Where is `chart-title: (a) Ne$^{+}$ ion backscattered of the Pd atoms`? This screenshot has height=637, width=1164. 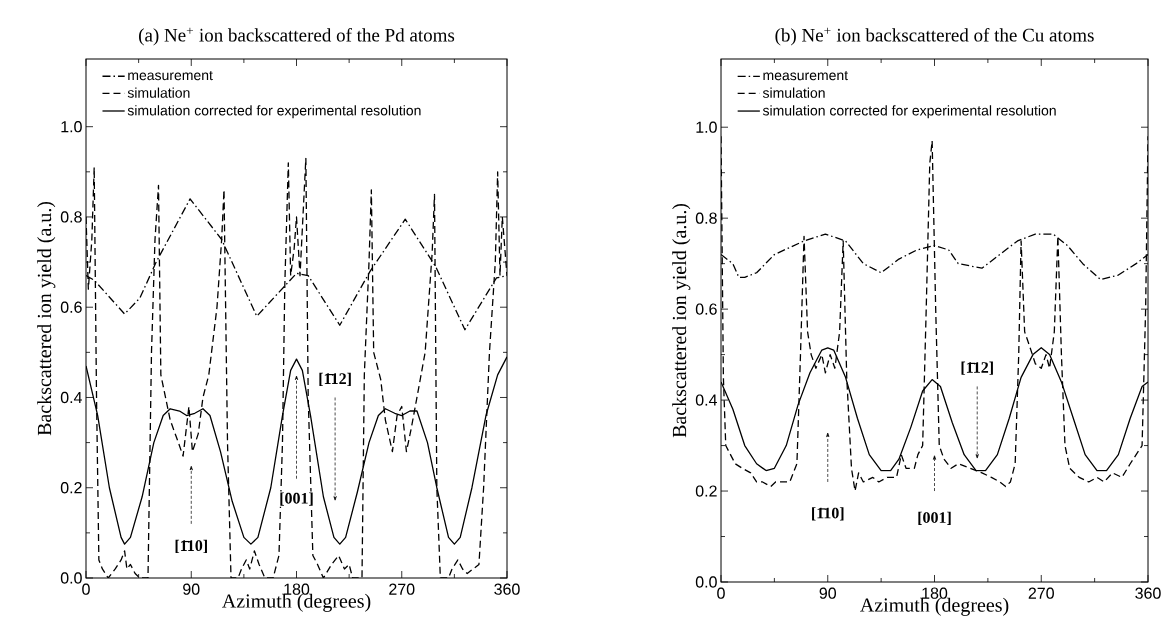
chart-title: (a) Ne$^{+}$ ion backscattered of the Pd atoms is located at coordinates (297, 36).